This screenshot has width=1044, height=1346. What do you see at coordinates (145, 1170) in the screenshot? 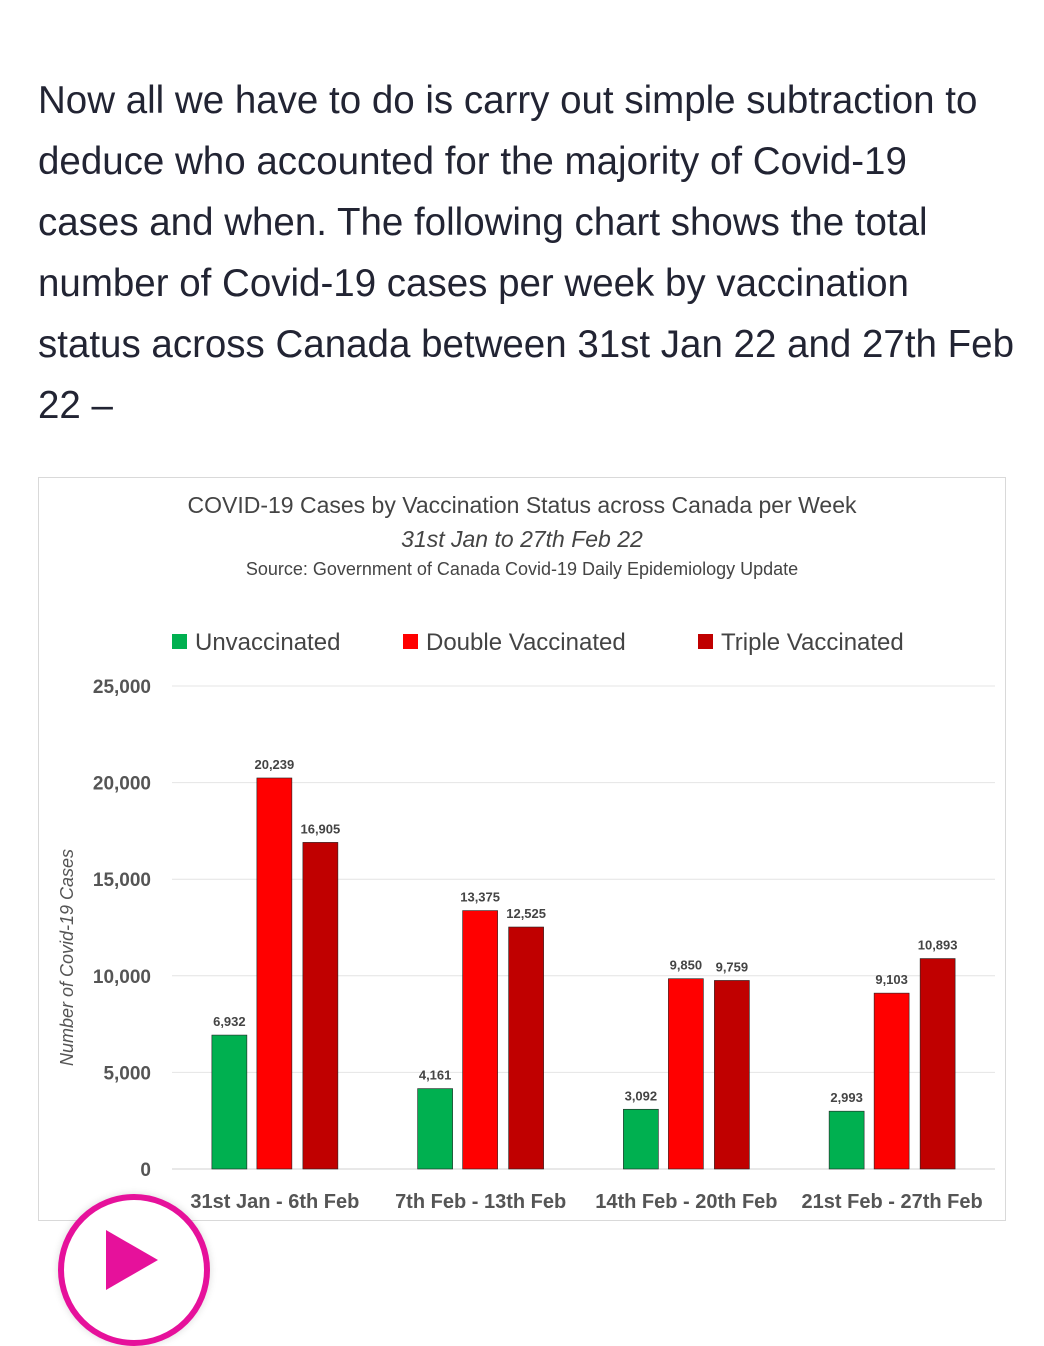
I see `y-tick-label: 0` at bounding box center [145, 1170].